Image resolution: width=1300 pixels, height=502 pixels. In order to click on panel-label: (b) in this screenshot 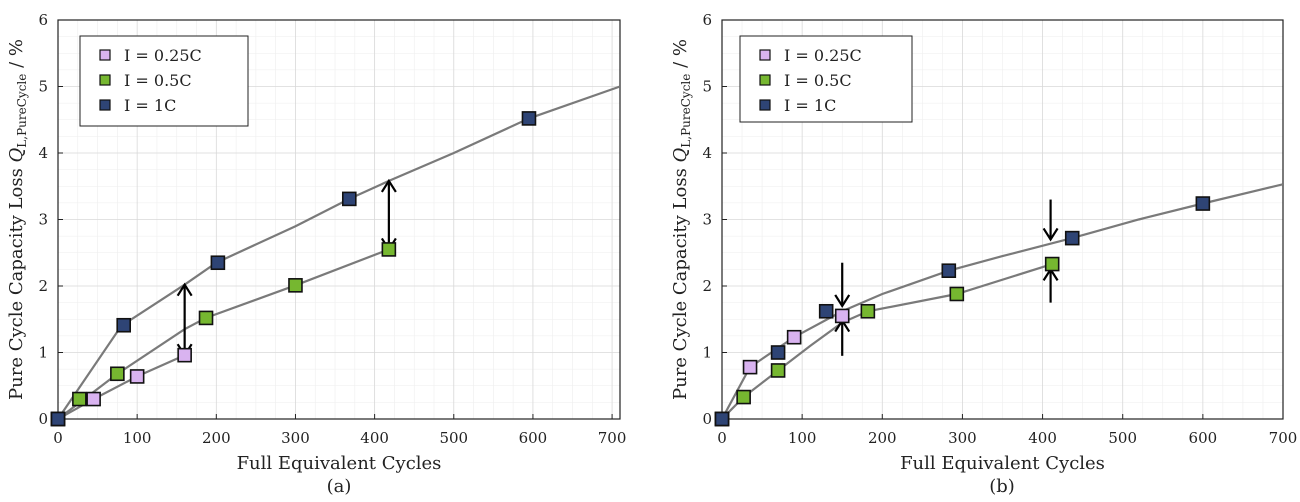, I will do `click(1002, 486)`.